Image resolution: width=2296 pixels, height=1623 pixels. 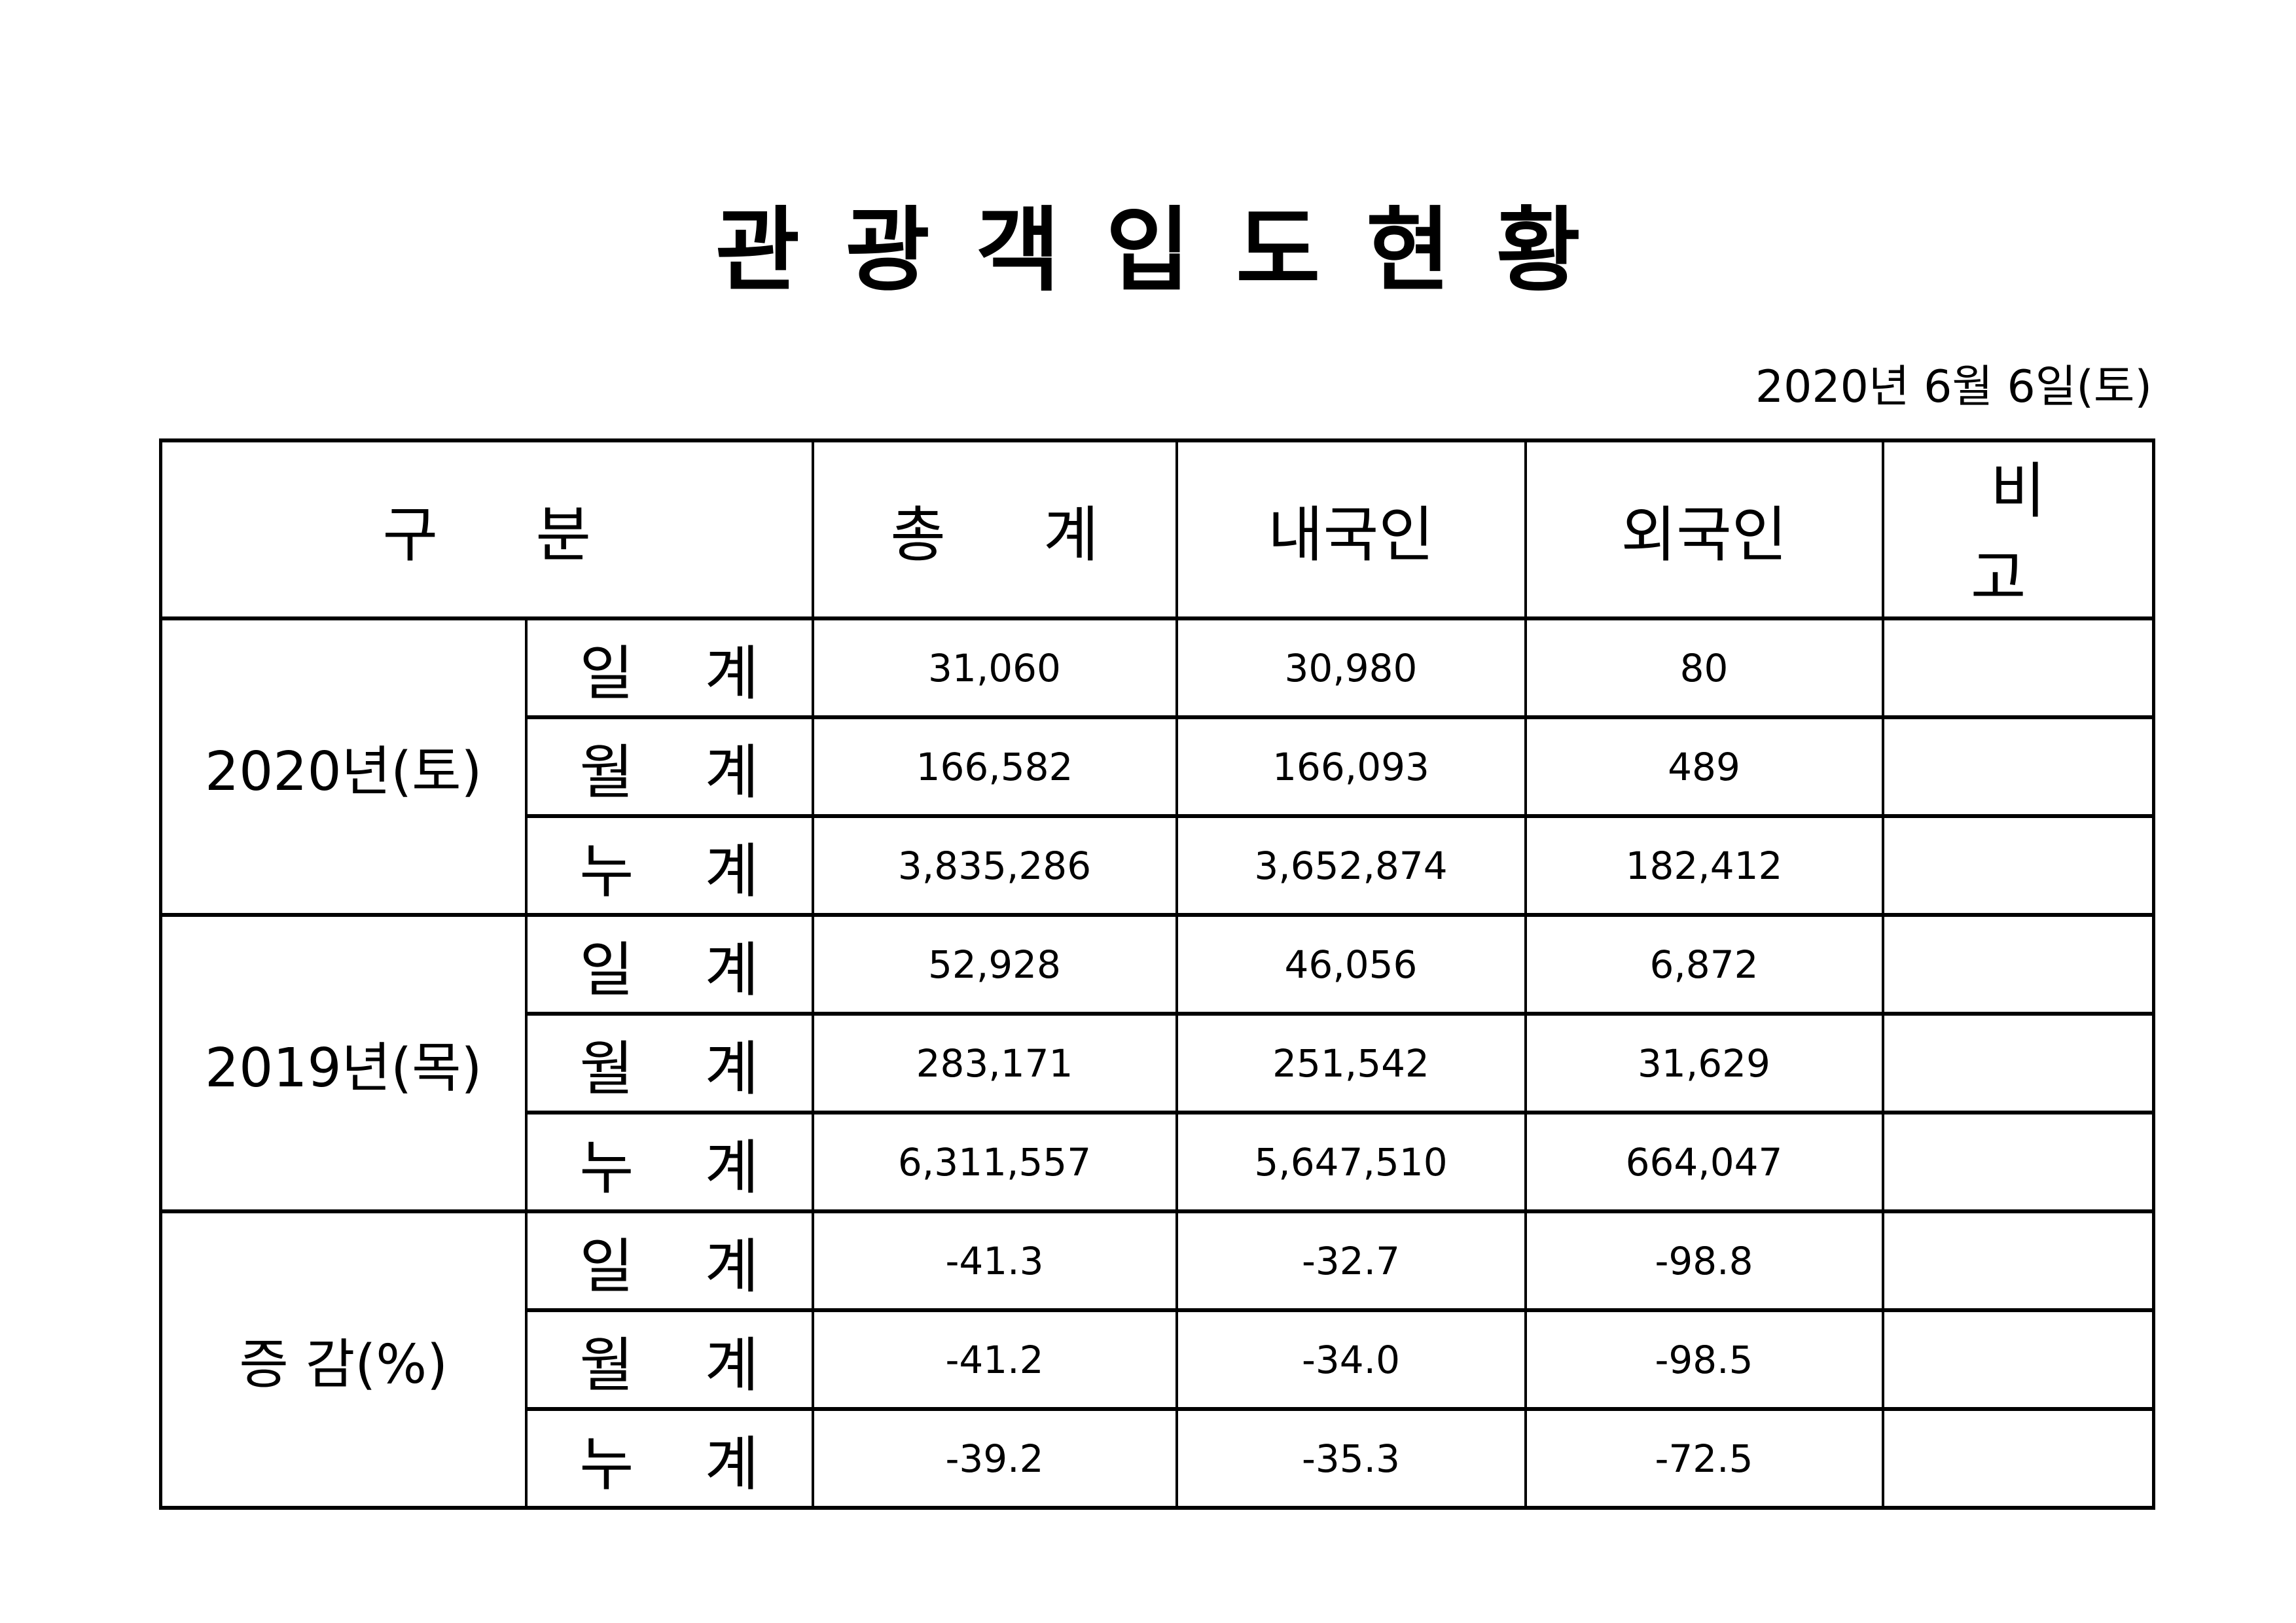 I want to click on cell-foreign: 489, so click(x=1704, y=766).